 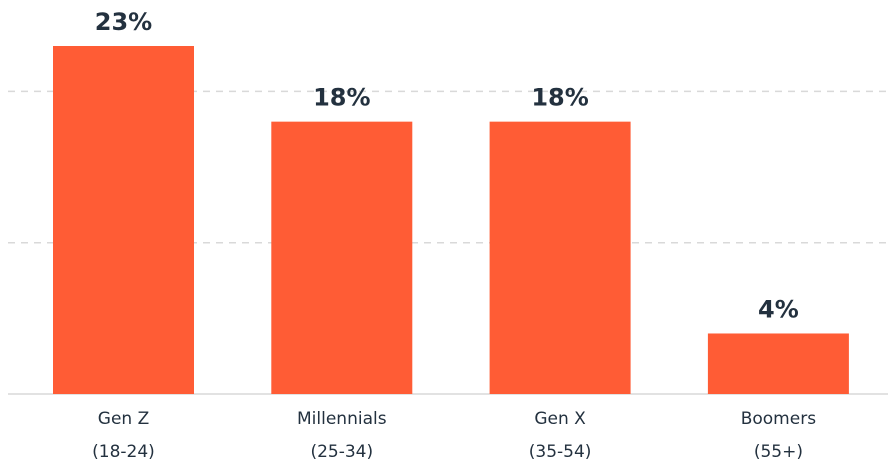 What do you see at coordinates (342, 419) in the screenshot?
I see `category-label-1: Millennials` at bounding box center [342, 419].